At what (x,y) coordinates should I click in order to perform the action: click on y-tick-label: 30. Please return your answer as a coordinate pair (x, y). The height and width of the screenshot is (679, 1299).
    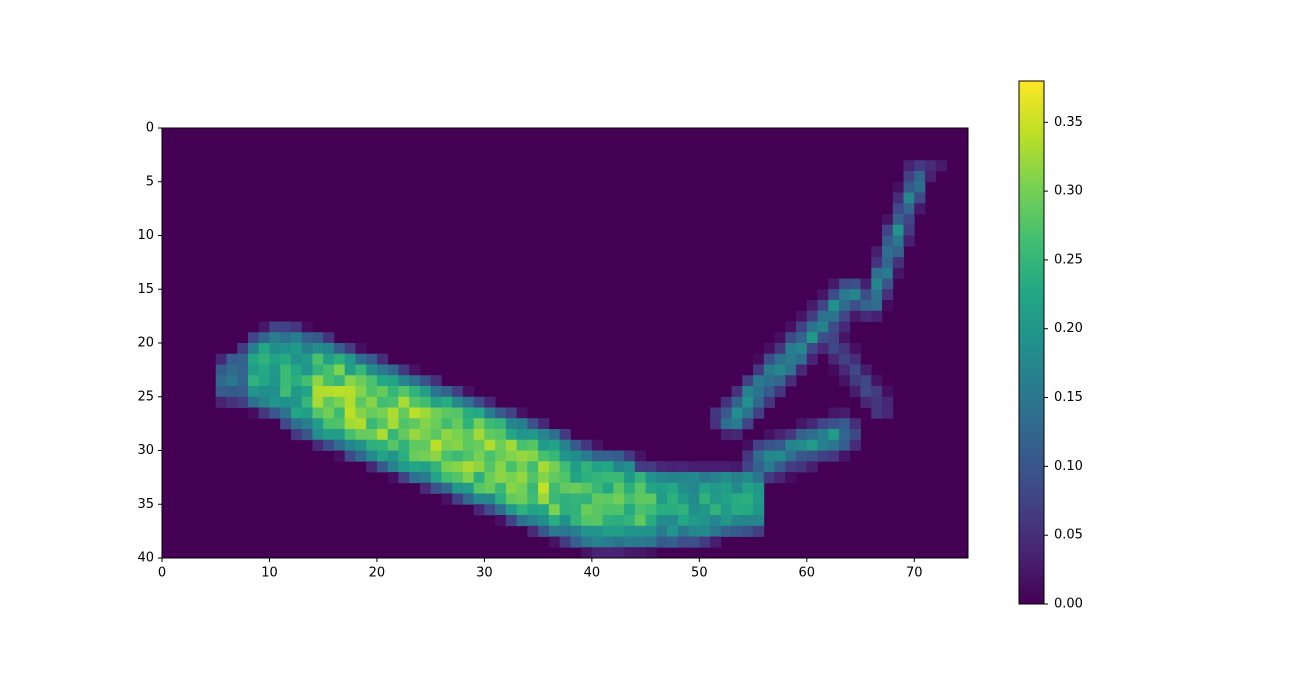
    Looking at the image, I should click on (145, 450).